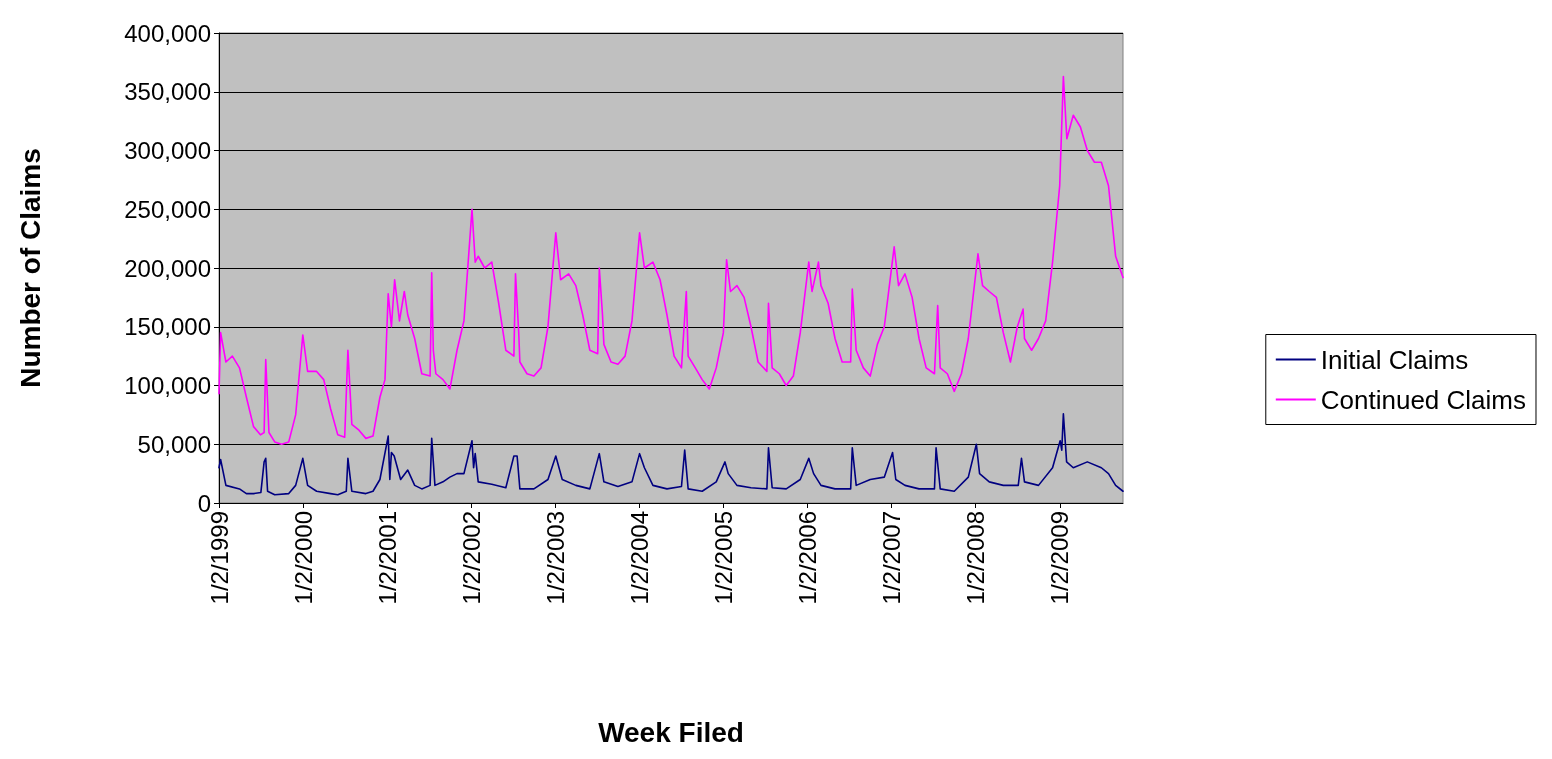  Describe the element at coordinates (30, 268) in the screenshot. I see `y-axis-title: Number of Claims` at that location.